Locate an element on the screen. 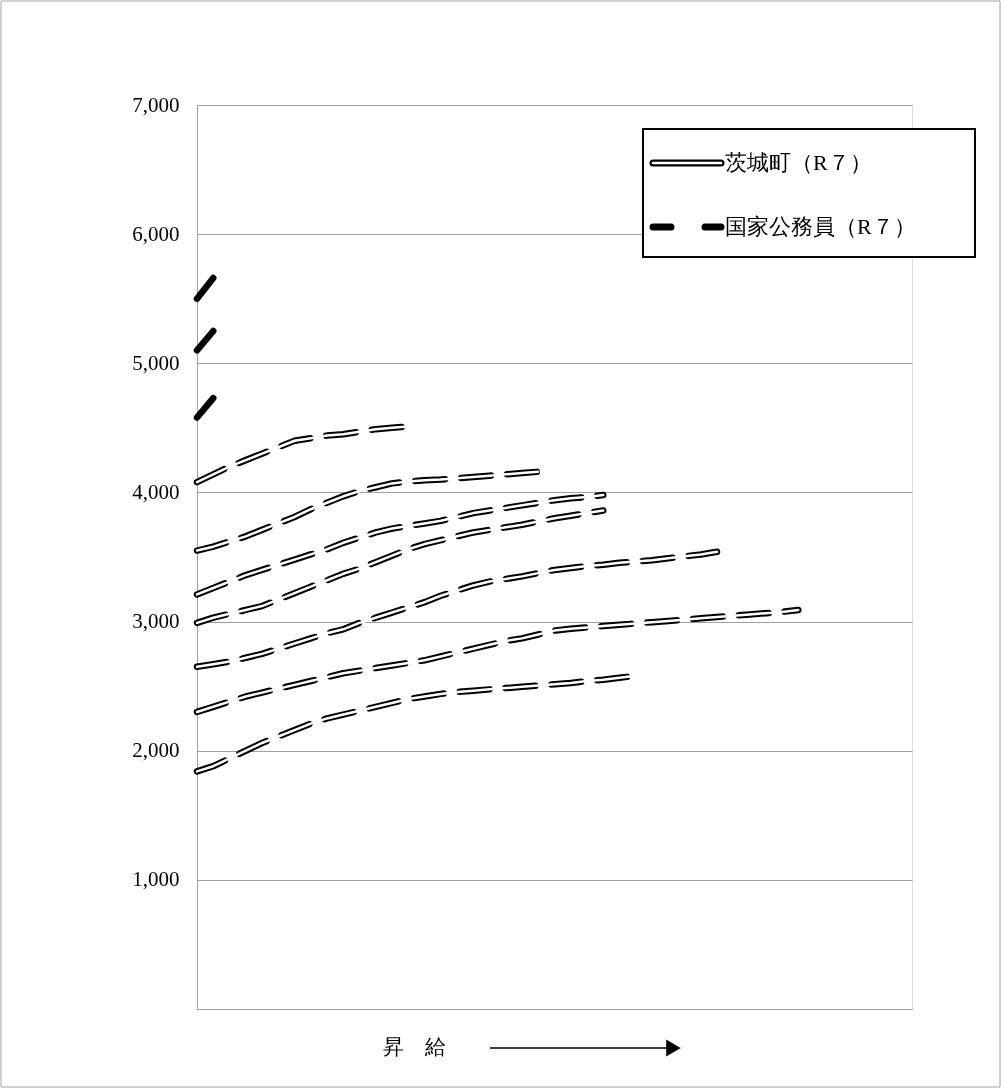  y-tick-label: 4,000 is located at coordinates (156, 491).